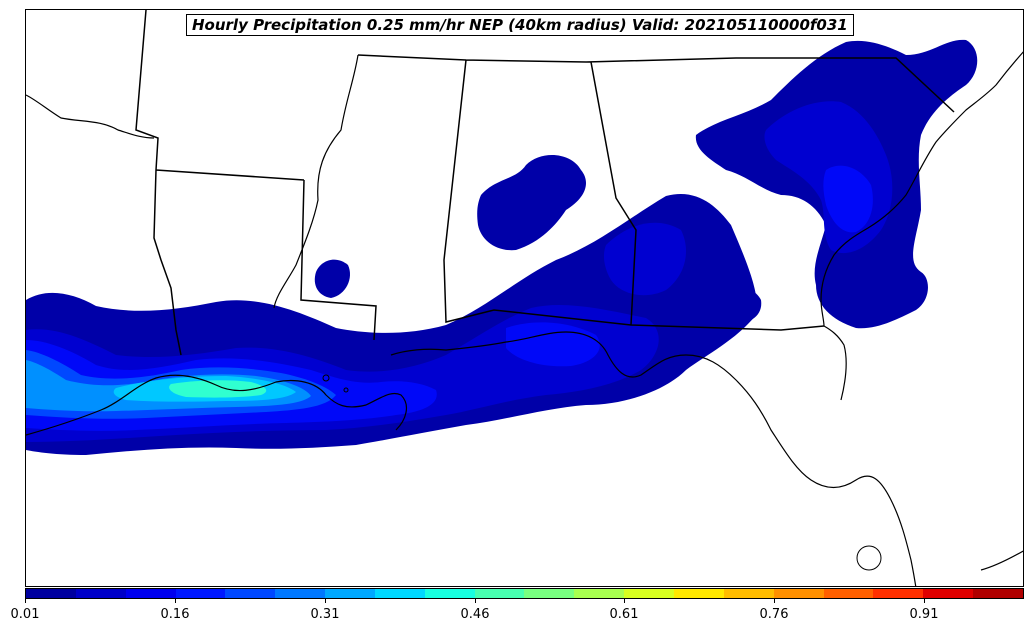  What do you see at coordinates (192, 181) in the screenshot?
I see `coastline-mississippi-river` at bounding box center [192, 181].